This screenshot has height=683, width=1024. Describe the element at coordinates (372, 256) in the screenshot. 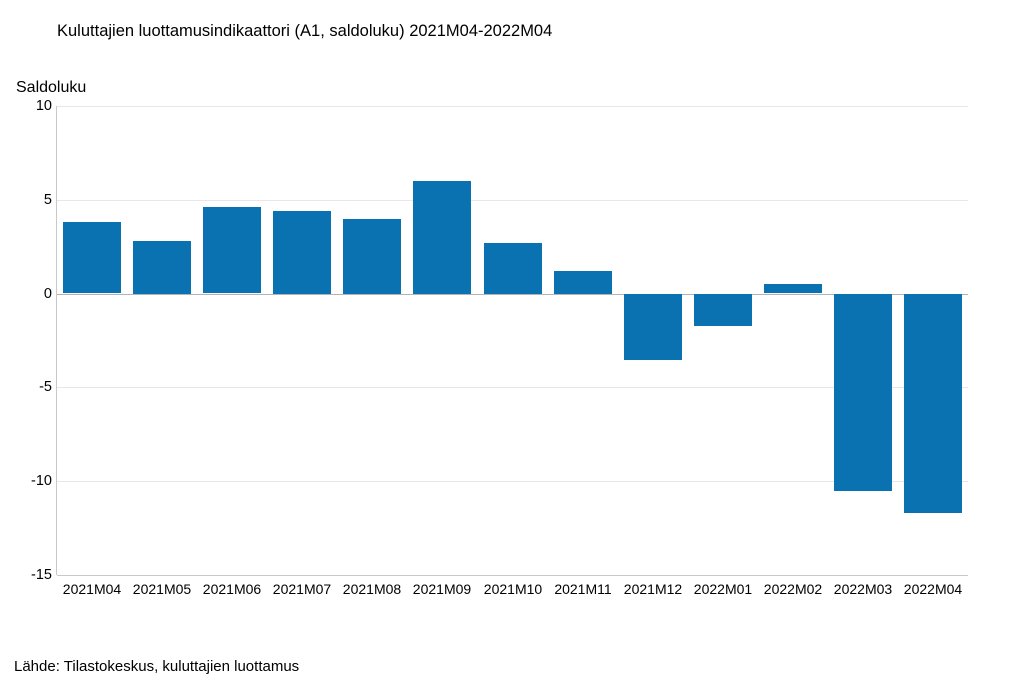

I see `bar-2021M08` at that location.